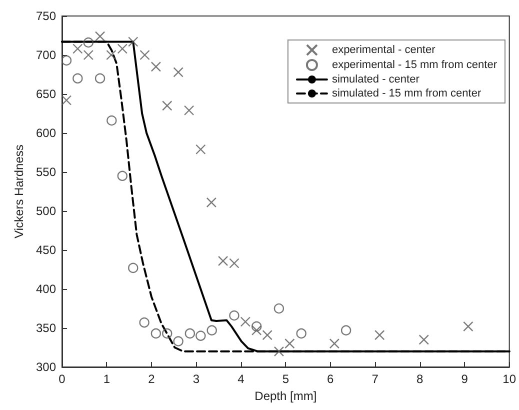  What do you see at coordinates (46, 289) in the screenshot?
I see `y-tick-label: 400` at bounding box center [46, 289].